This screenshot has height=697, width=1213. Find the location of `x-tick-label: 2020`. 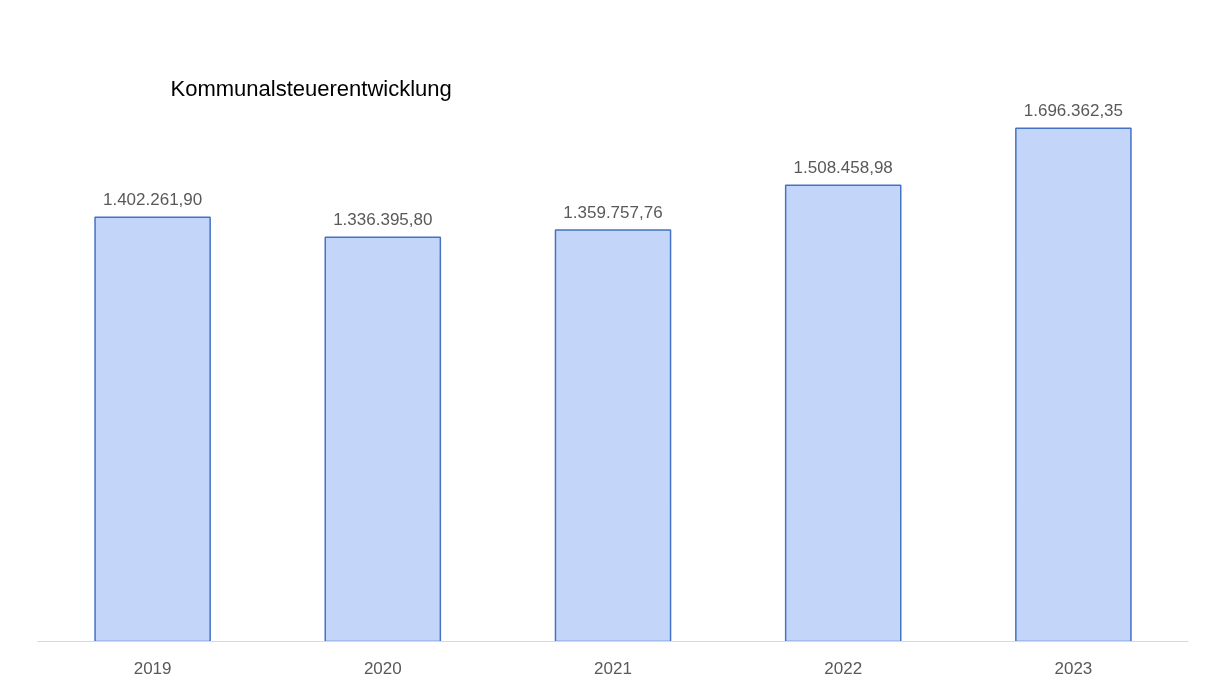

x-tick-label: 2020 is located at coordinates (382, 668).